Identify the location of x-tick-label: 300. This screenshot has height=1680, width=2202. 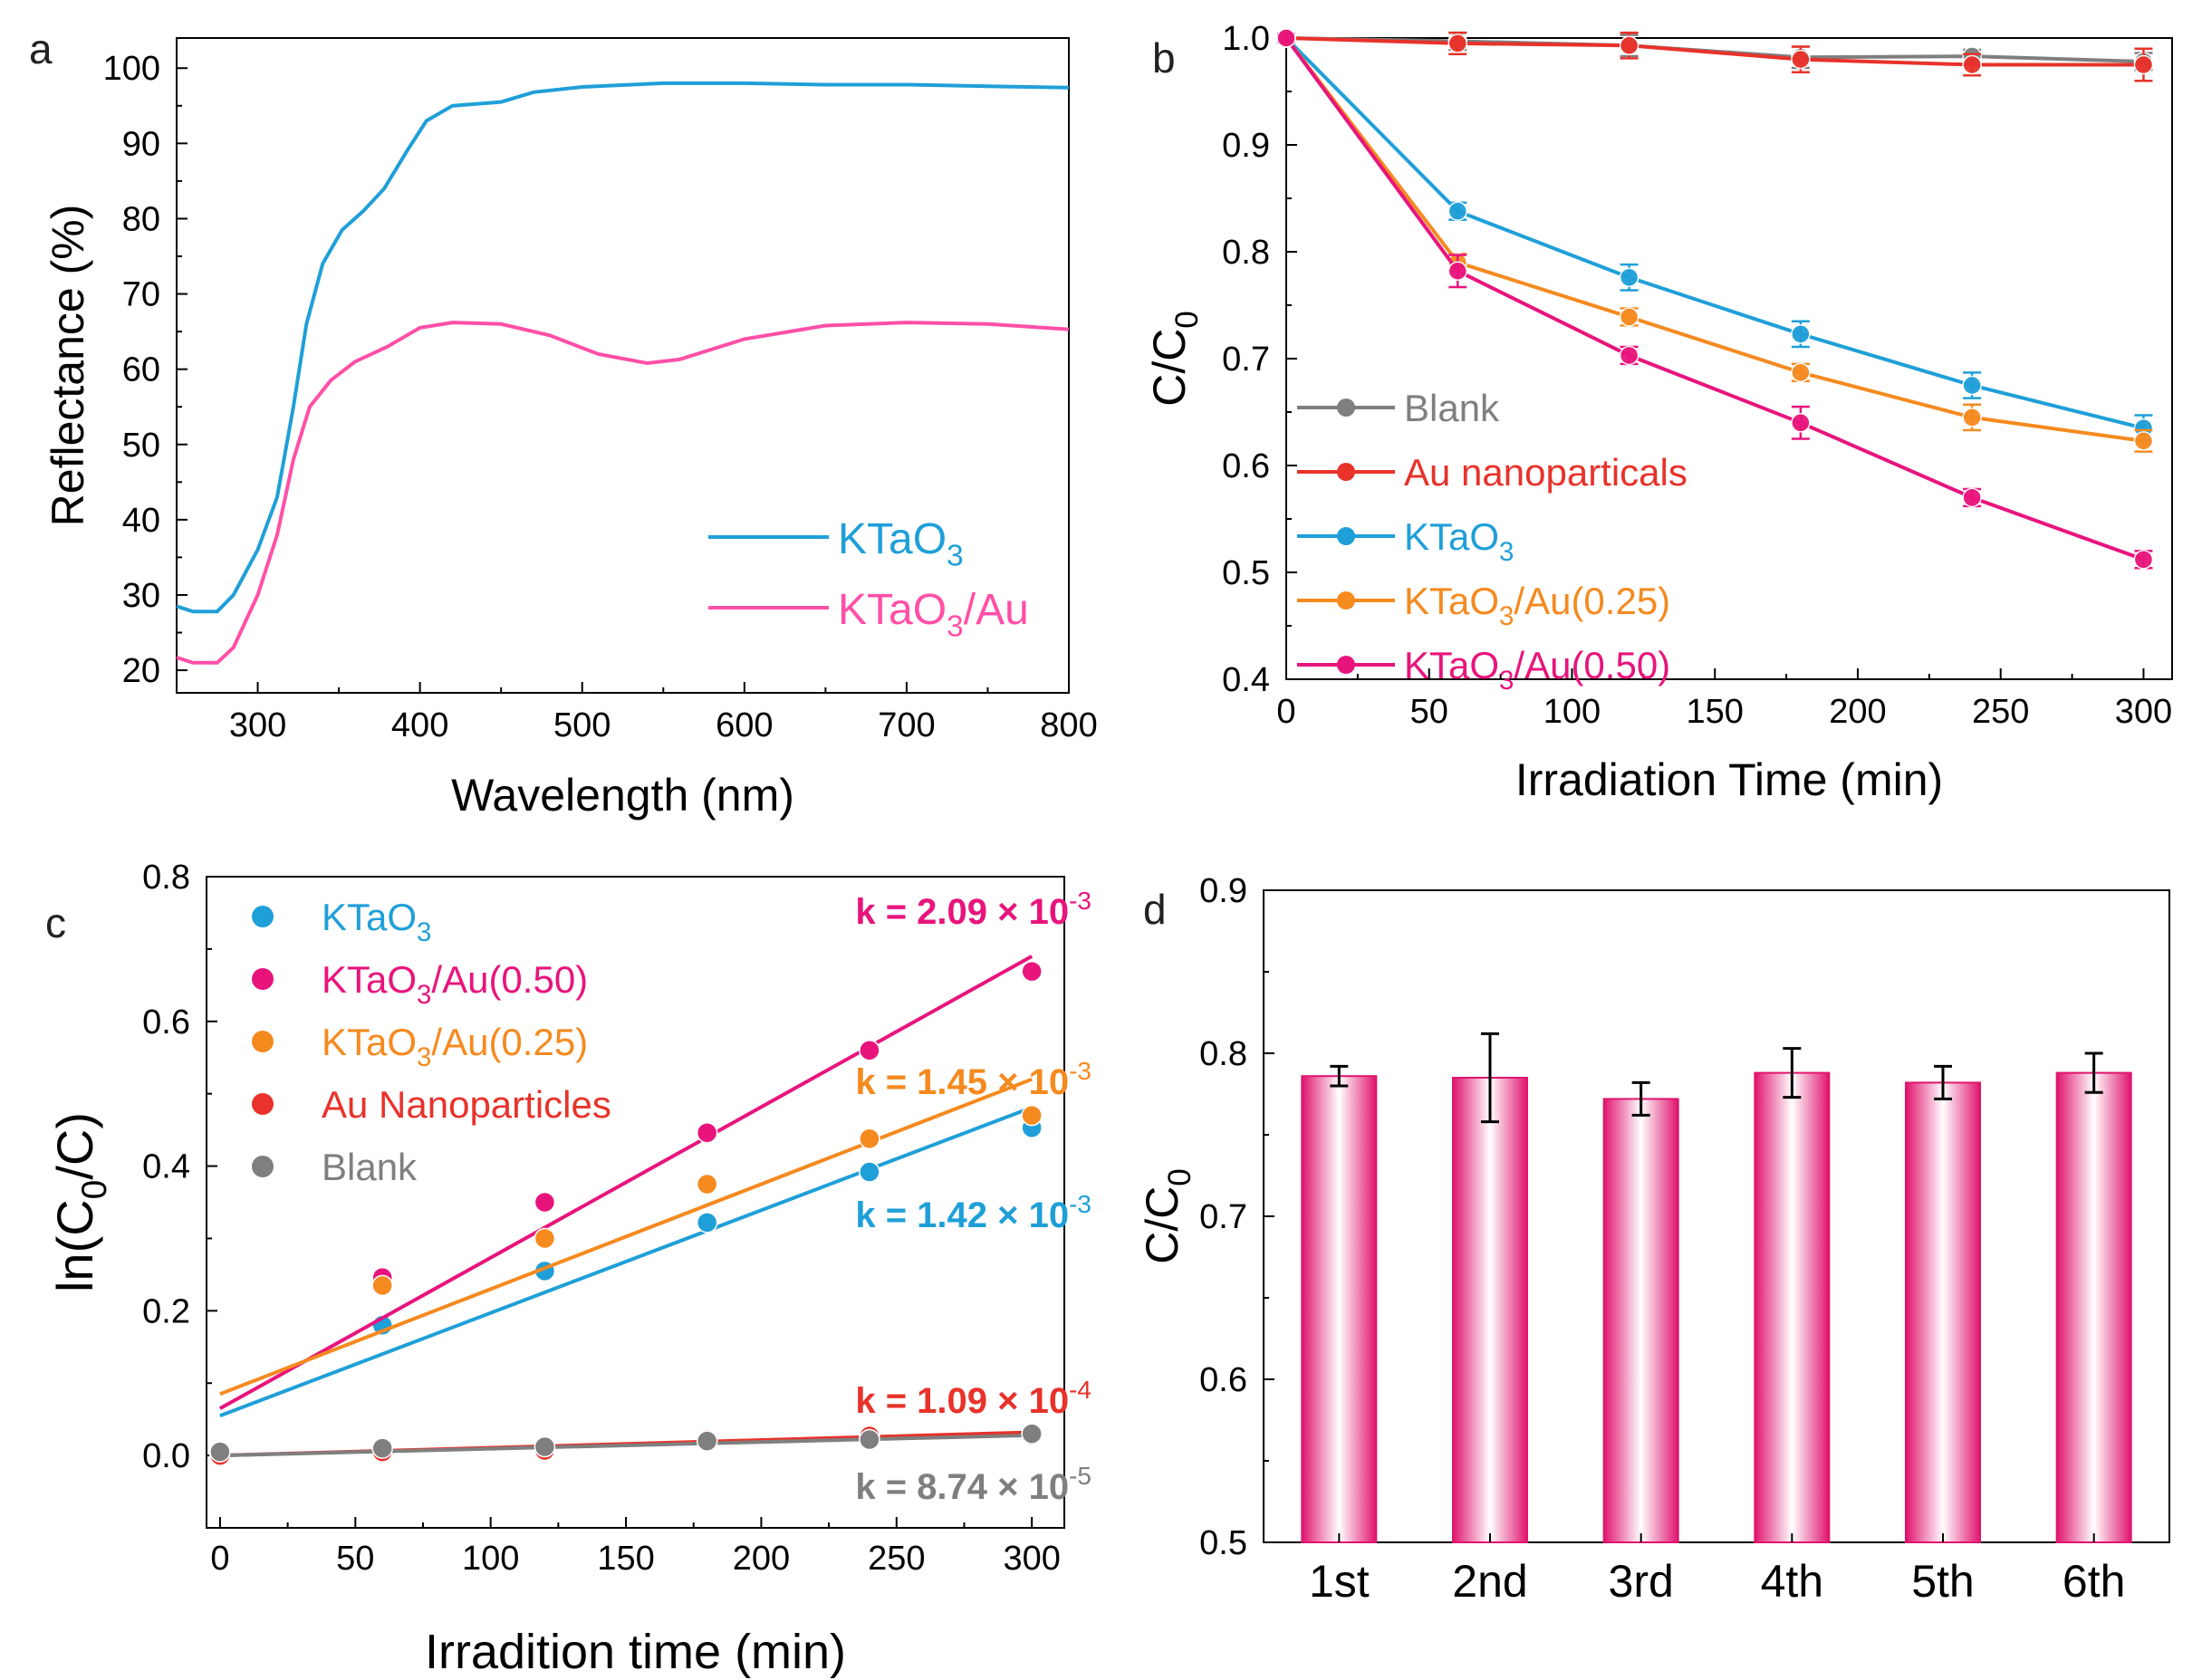
(2143, 712).